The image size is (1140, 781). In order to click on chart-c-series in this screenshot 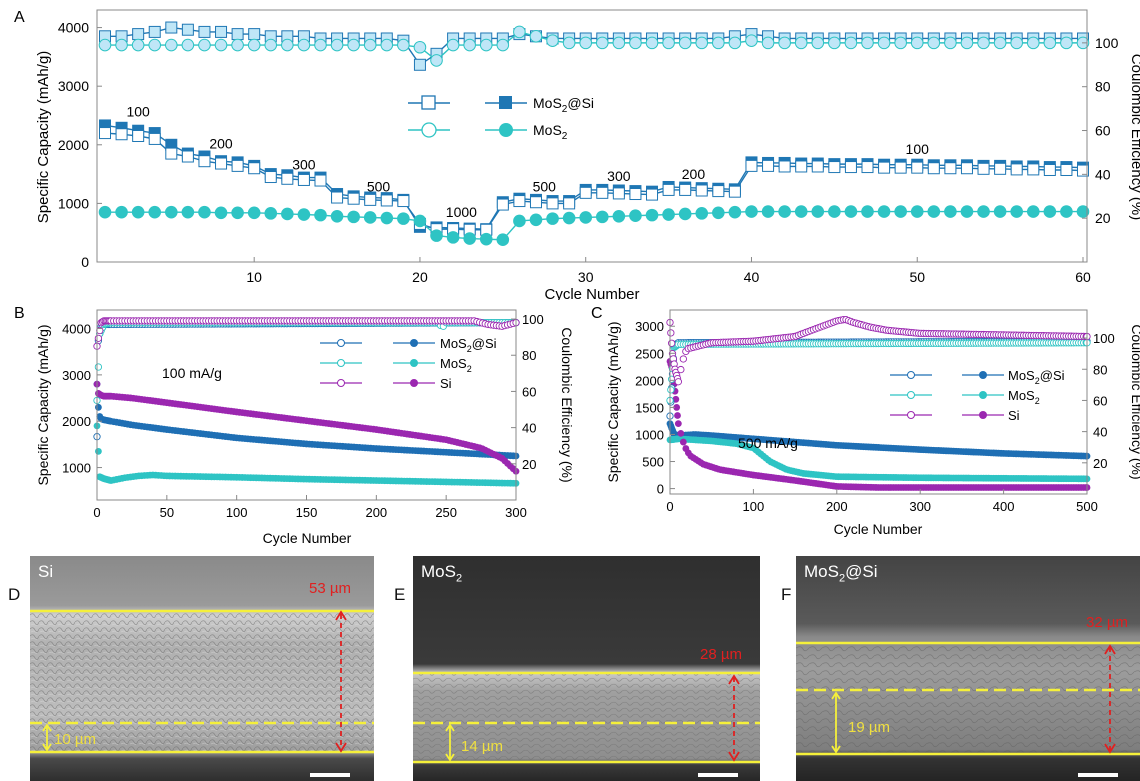, I will do `click(878, 372)`.